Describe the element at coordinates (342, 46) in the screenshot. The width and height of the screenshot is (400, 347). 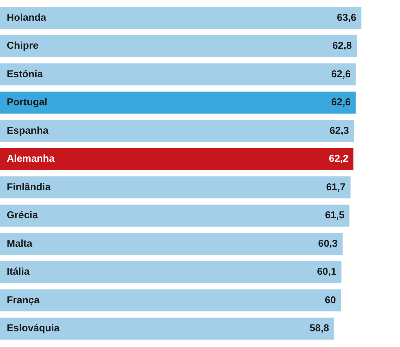
I see `data-label: 62,8` at that location.